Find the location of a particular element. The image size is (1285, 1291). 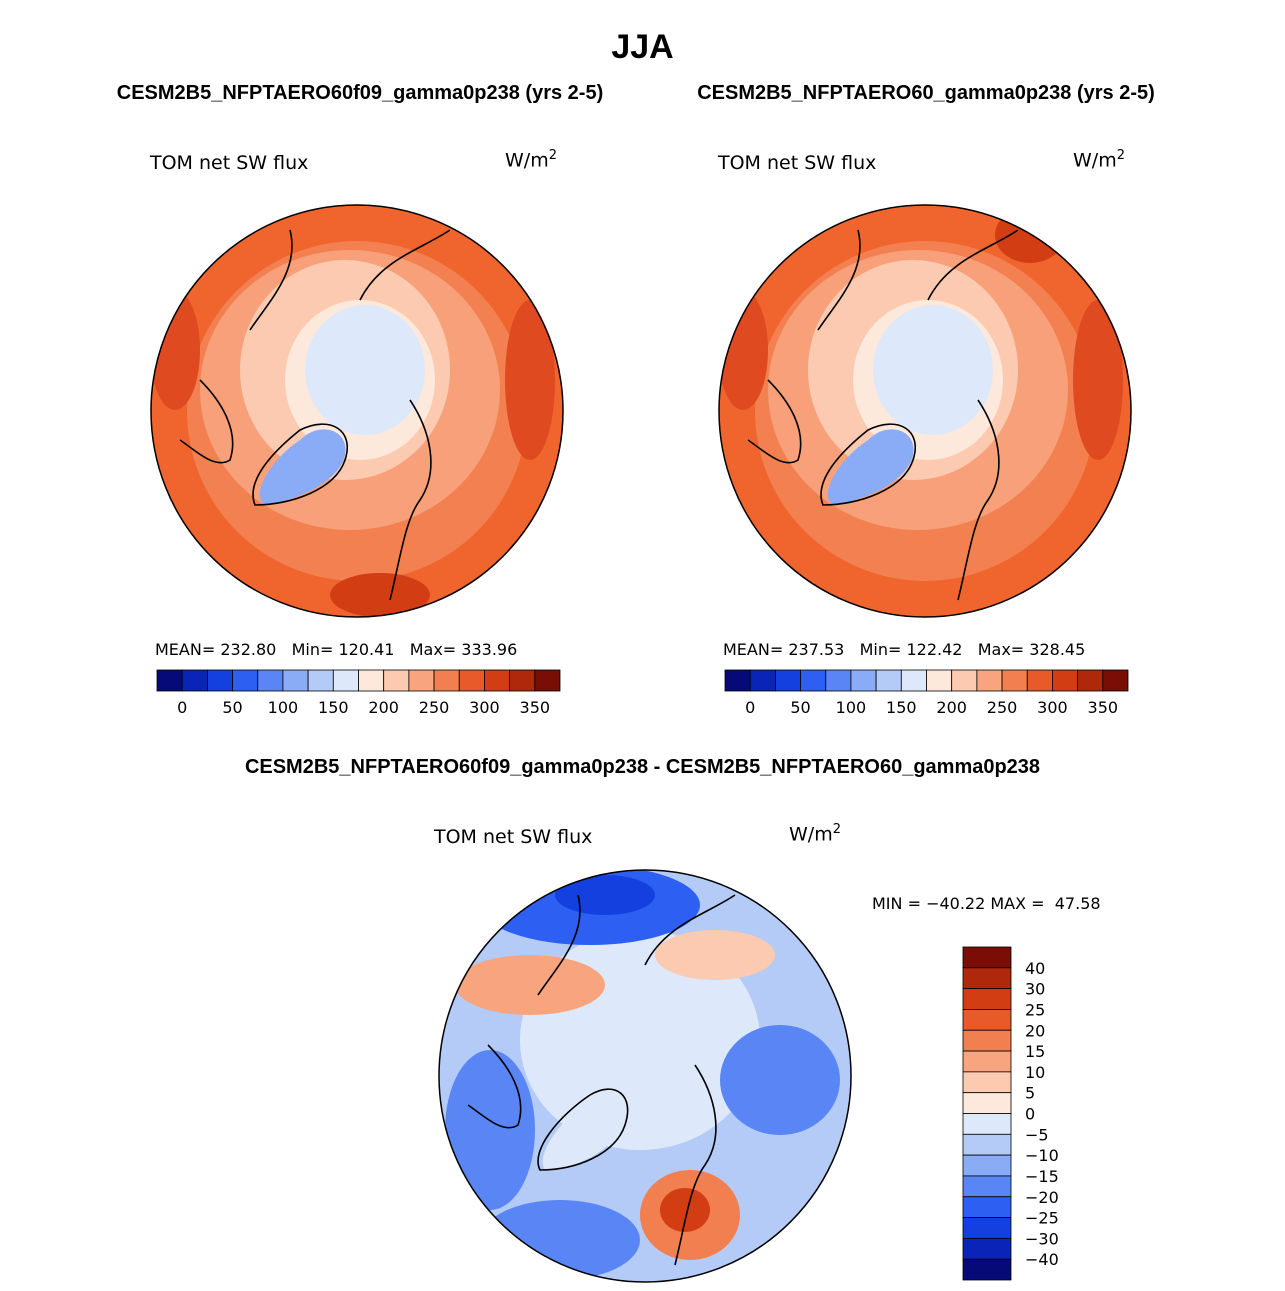

map-2-dark-patch-north is located at coordinates (1030, 235).